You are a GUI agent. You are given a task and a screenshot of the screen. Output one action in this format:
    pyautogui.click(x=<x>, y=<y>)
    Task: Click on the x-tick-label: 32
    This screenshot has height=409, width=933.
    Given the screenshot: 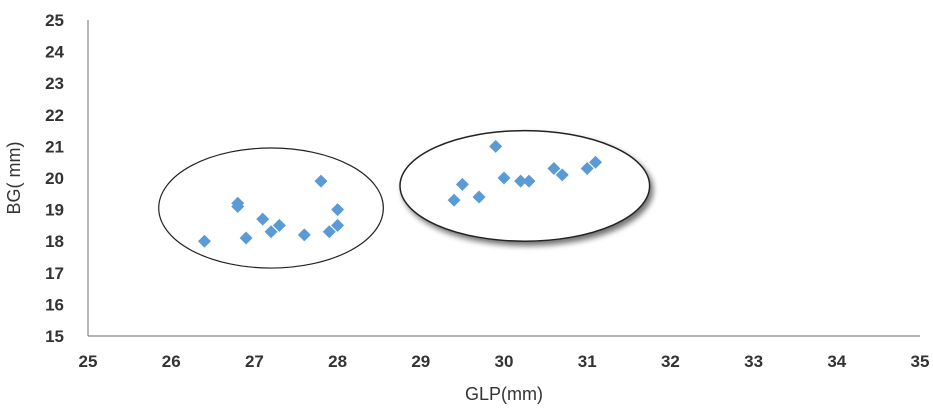 What is the action you would take?
    pyautogui.click(x=670, y=361)
    